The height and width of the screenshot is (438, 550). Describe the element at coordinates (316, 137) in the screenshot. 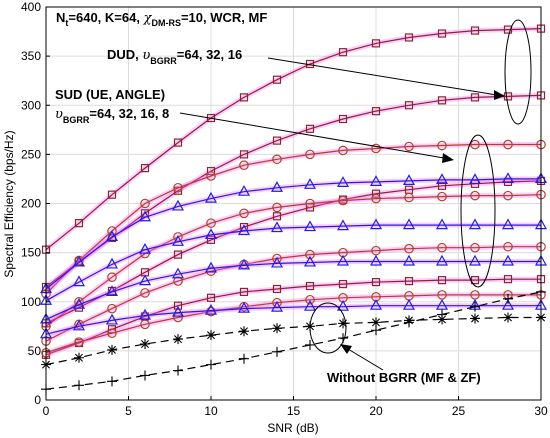

I see `sud-arrow` at that location.